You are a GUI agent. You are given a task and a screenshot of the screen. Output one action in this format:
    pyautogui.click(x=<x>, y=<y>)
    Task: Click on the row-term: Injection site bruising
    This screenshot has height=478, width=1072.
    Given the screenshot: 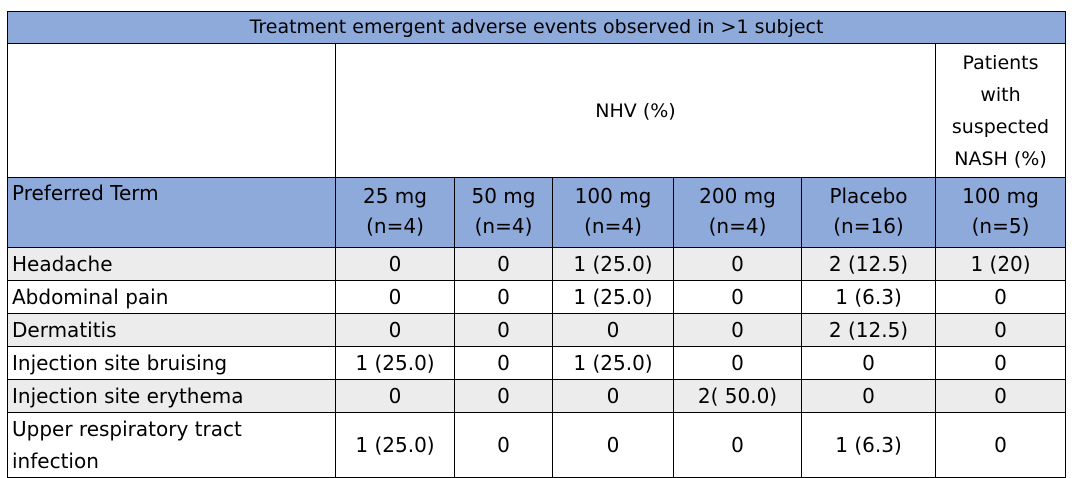 What is the action you would take?
    pyautogui.click(x=171, y=363)
    